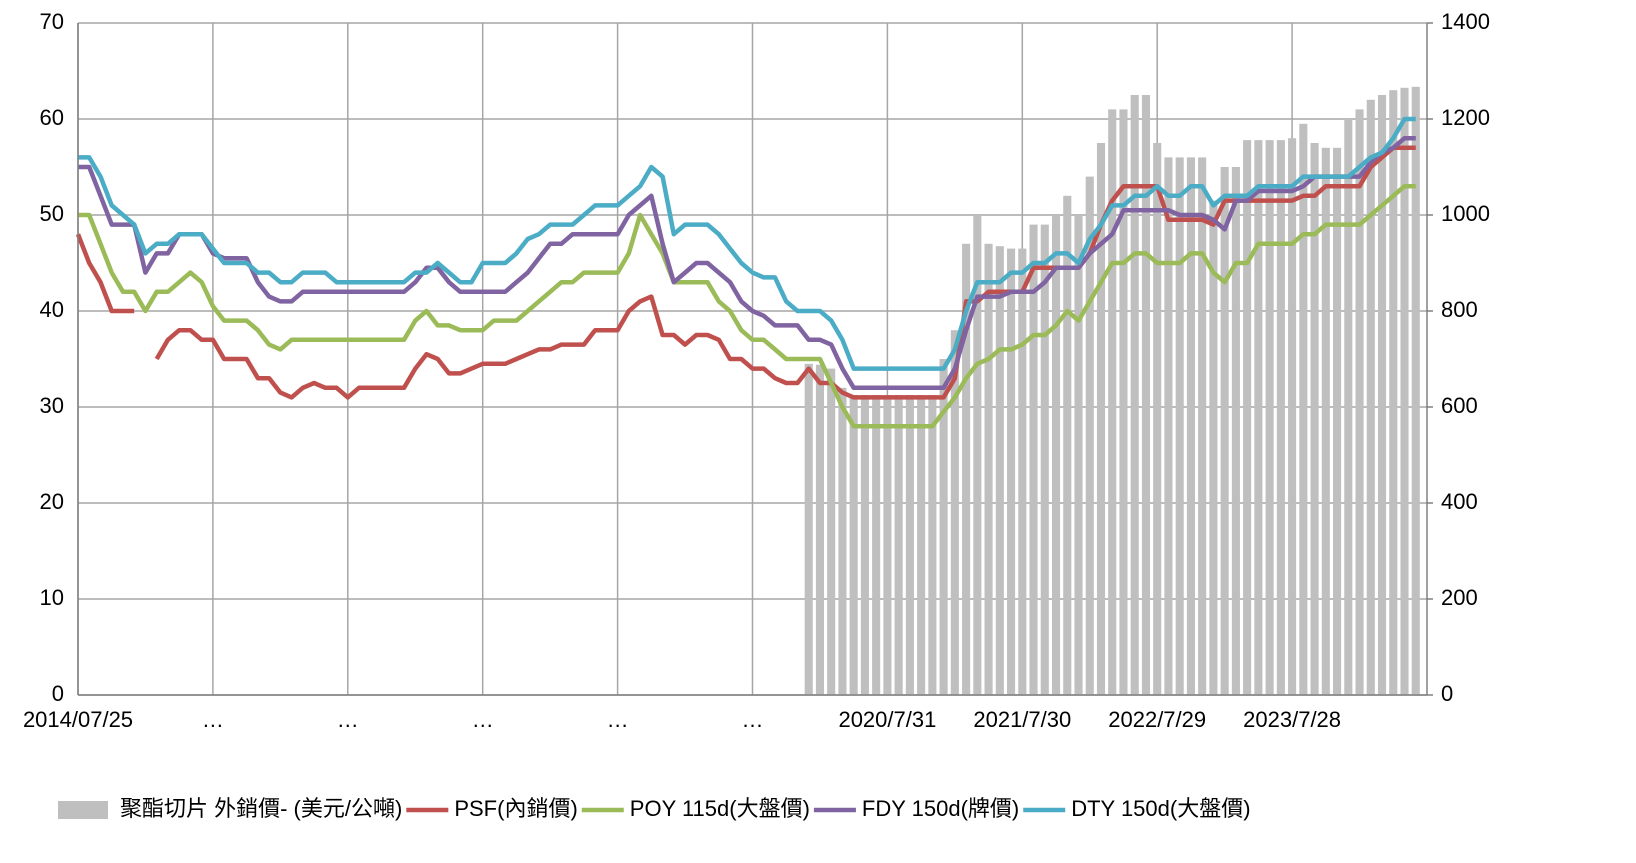 The height and width of the screenshot is (863, 1636). I want to click on y-tick-label: 30, so click(52, 405).